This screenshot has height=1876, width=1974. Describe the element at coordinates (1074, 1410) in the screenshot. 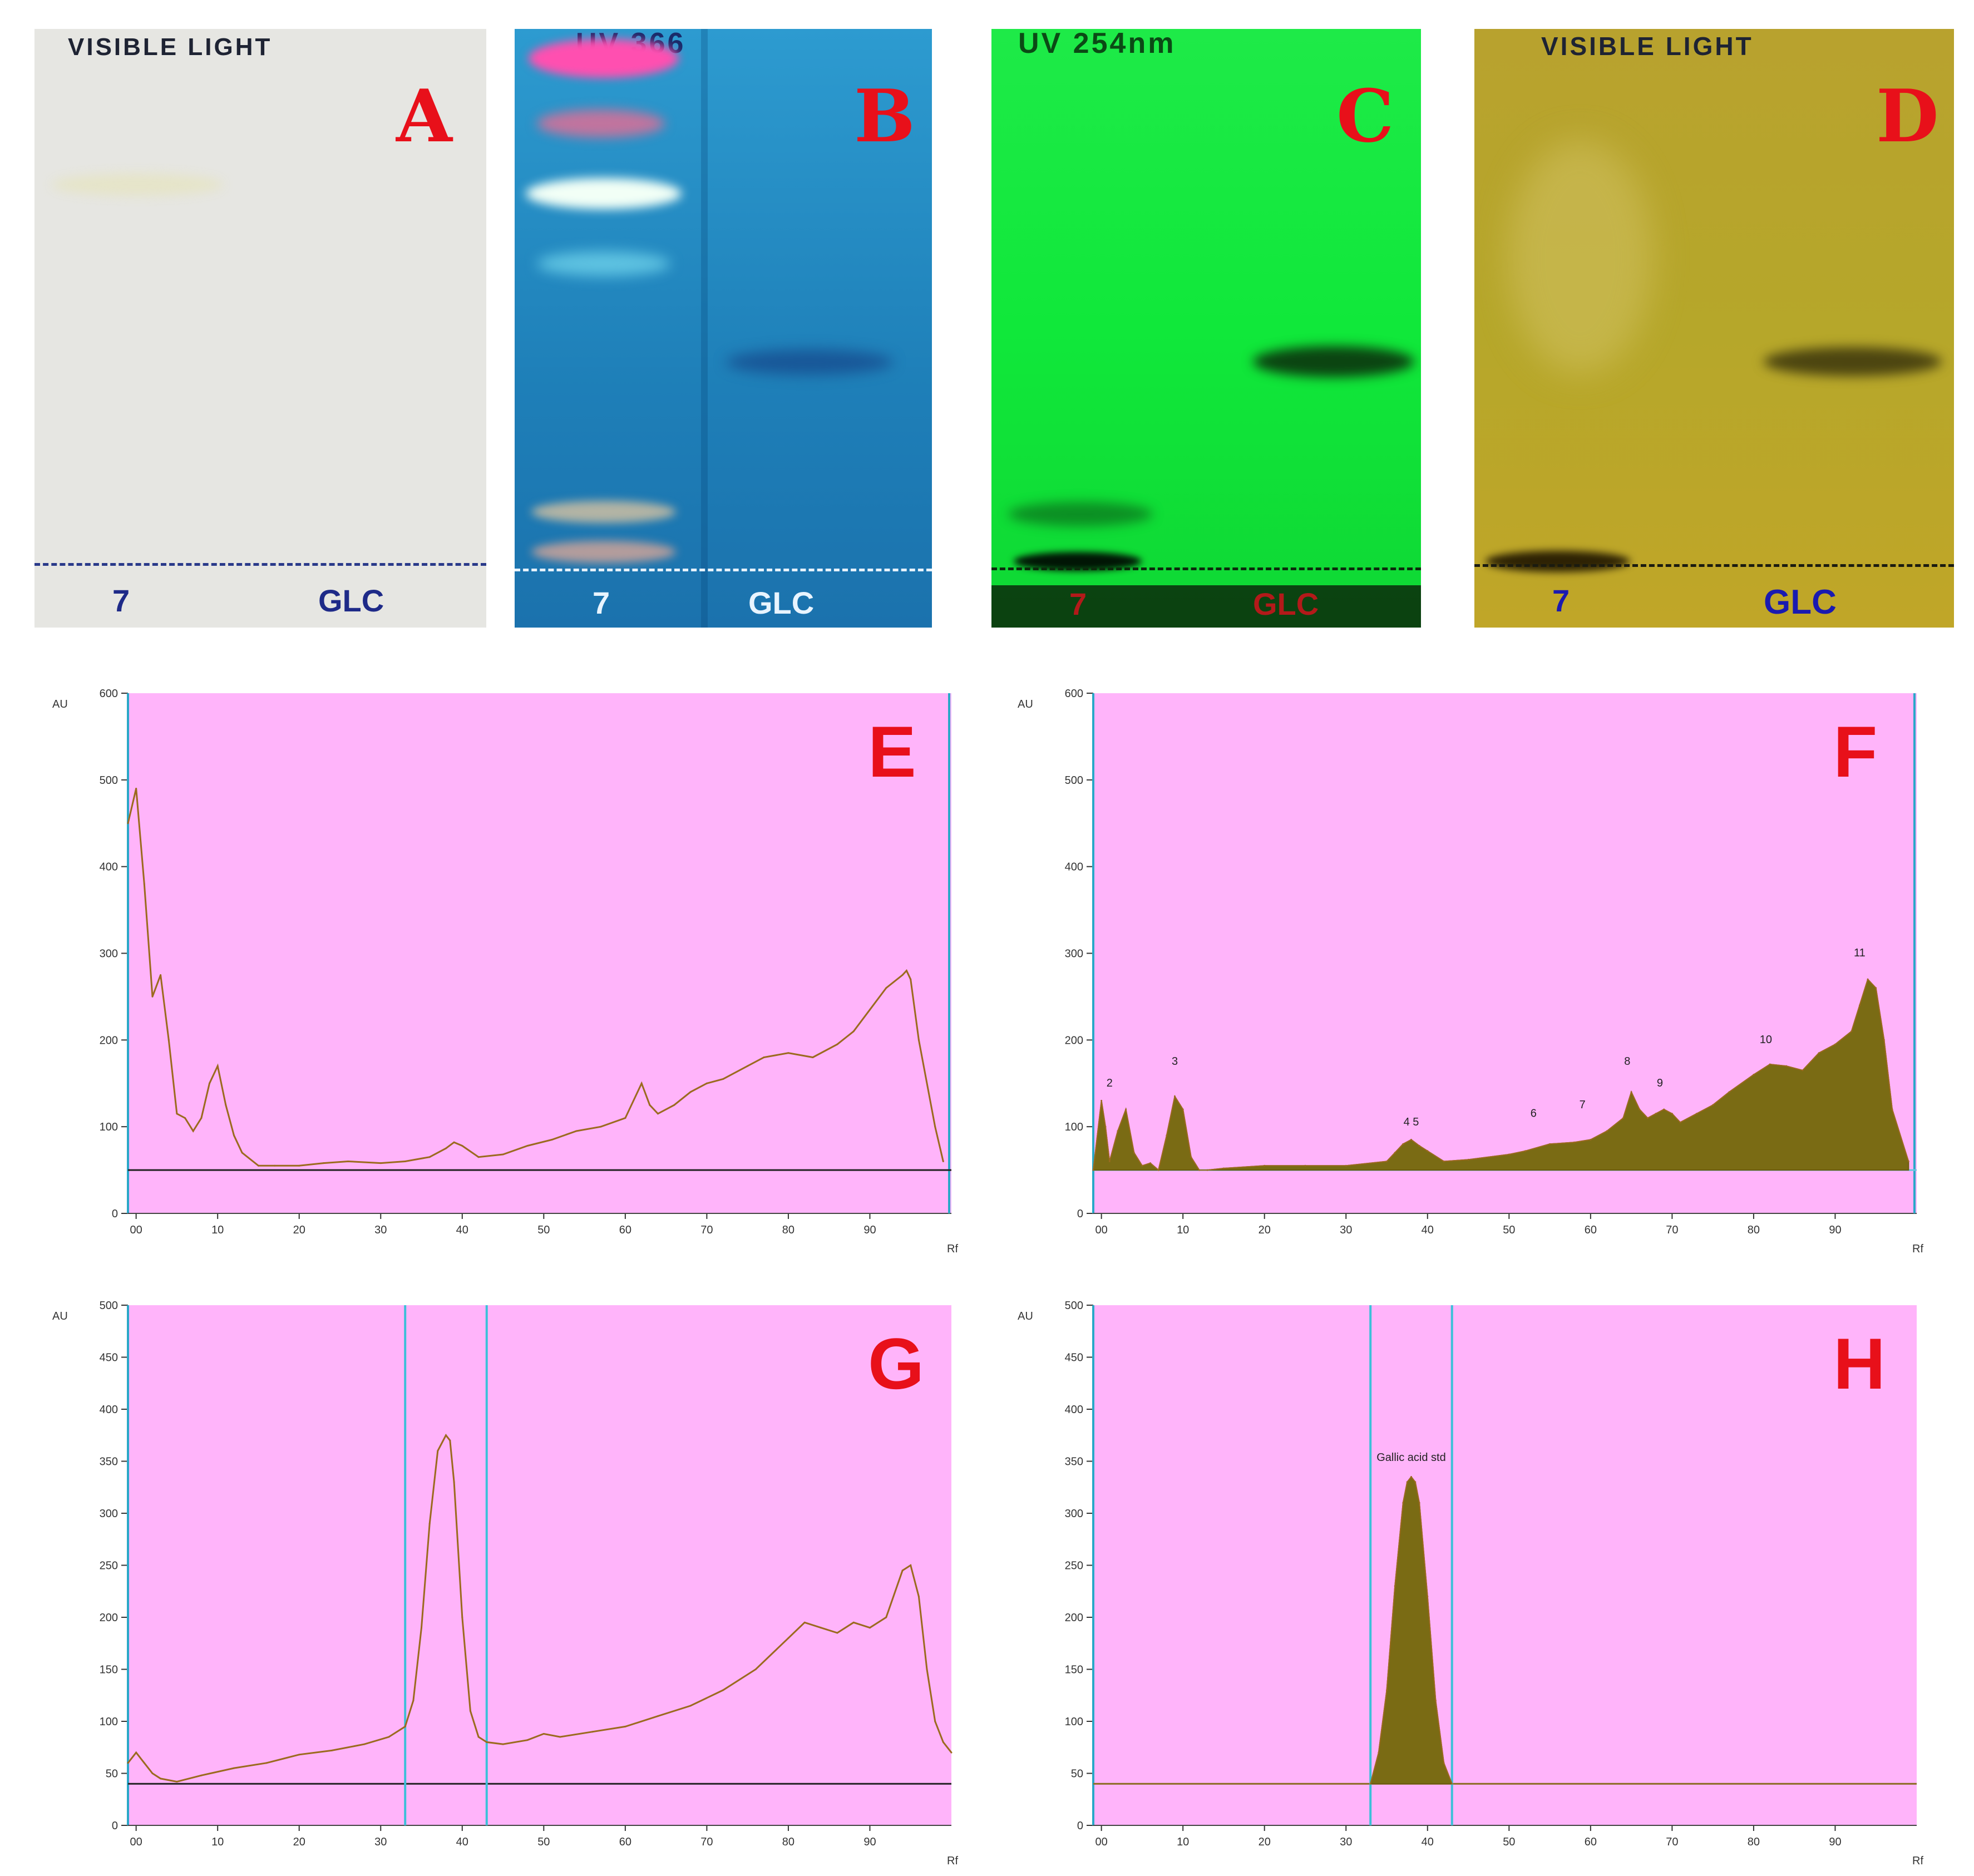

I see `y-tick-label: 400` at that location.